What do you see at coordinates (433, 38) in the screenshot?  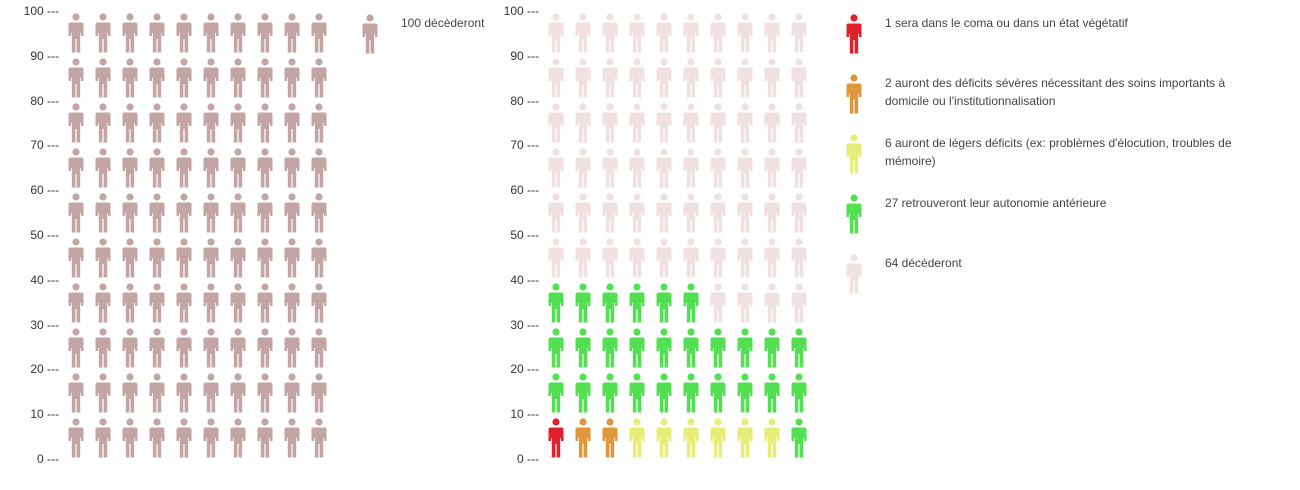 I see `legend-item: 100 décèderont` at bounding box center [433, 38].